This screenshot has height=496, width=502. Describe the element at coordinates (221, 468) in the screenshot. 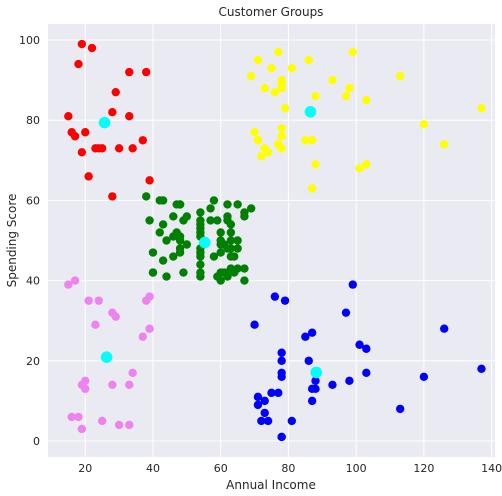

I see `x-tick-label: 60` at that location.